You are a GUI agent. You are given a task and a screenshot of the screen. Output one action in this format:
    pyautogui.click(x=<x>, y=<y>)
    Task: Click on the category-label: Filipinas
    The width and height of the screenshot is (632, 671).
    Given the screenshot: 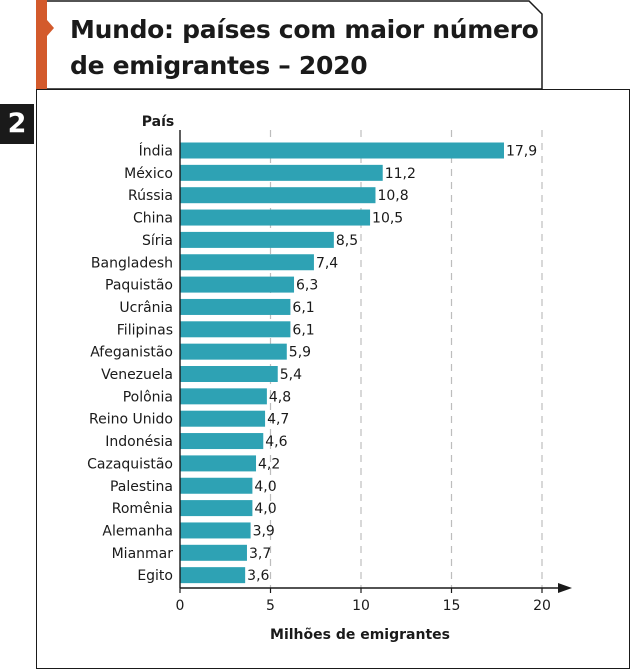 What is the action you would take?
    pyautogui.click(x=145, y=330)
    